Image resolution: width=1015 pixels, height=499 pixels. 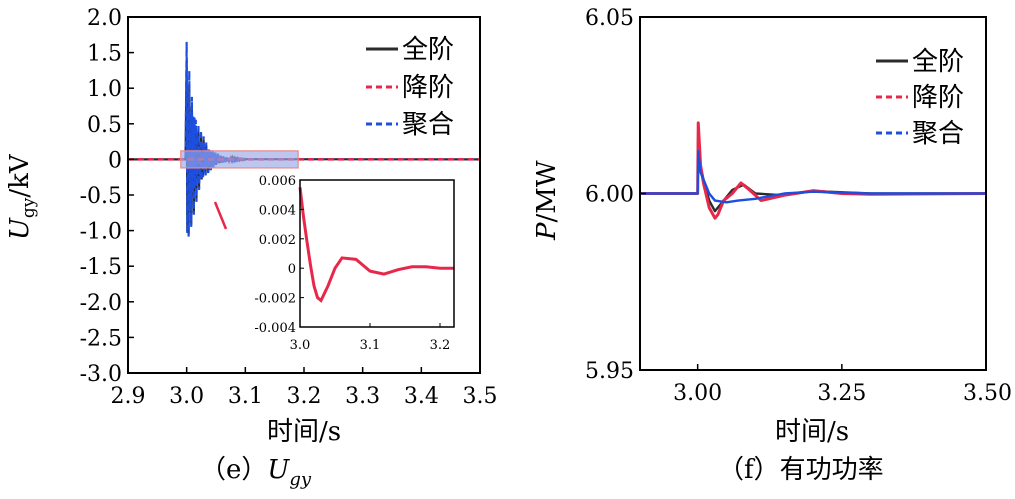 What do you see at coordinates (362, 396) in the screenshot?
I see `x-tick-label: 3.3` at bounding box center [362, 396].